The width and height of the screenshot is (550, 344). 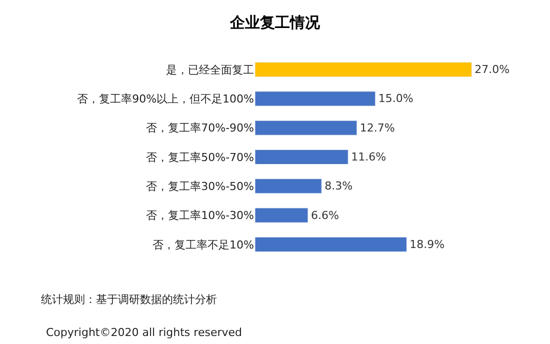 What do you see at coordinates (200, 186) in the screenshot?
I see `y-tick-label: 否，复工率30%-50%` at bounding box center [200, 186].